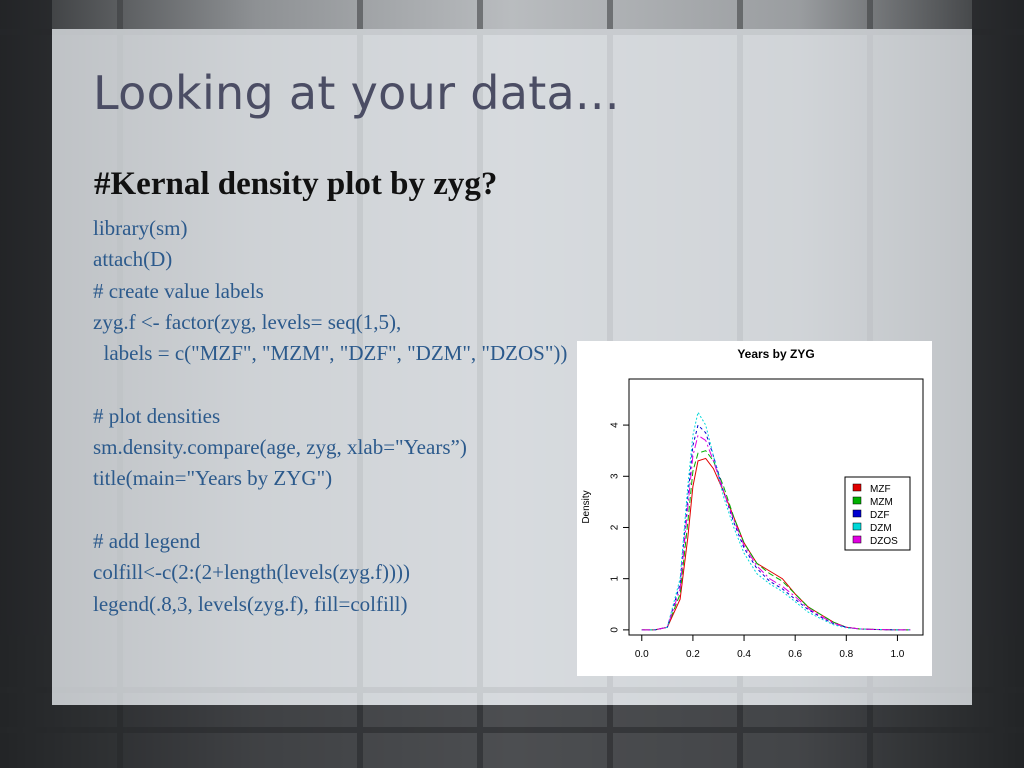 This screenshot has width=1024, height=768. What do you see at coordinates (140, 228) in the screenshot?
I see `code-line: library(sm)` at bounding box center [140, 228].